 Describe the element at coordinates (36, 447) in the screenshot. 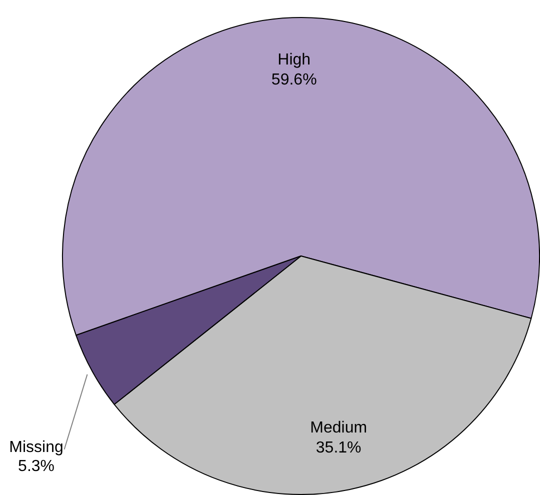

I see `slice-label: Missing` at that location.